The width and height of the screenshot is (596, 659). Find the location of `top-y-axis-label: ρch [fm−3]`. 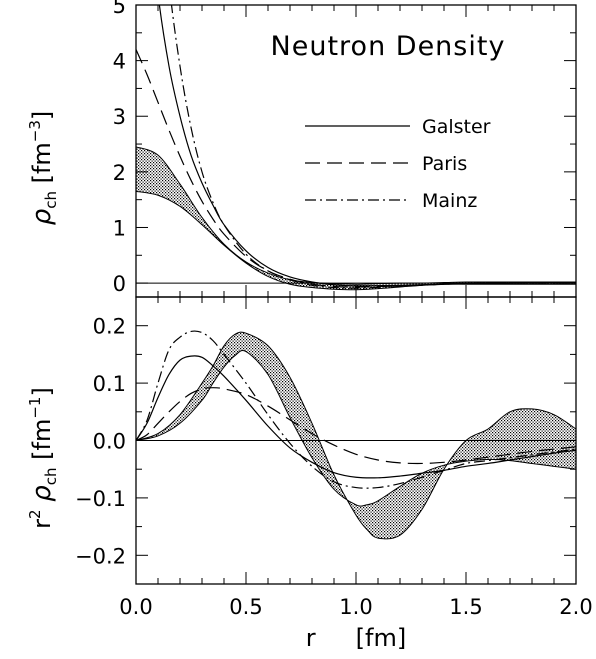

top-y-axis-label: ρch [fm−3] is located at coordinates (43, 168).